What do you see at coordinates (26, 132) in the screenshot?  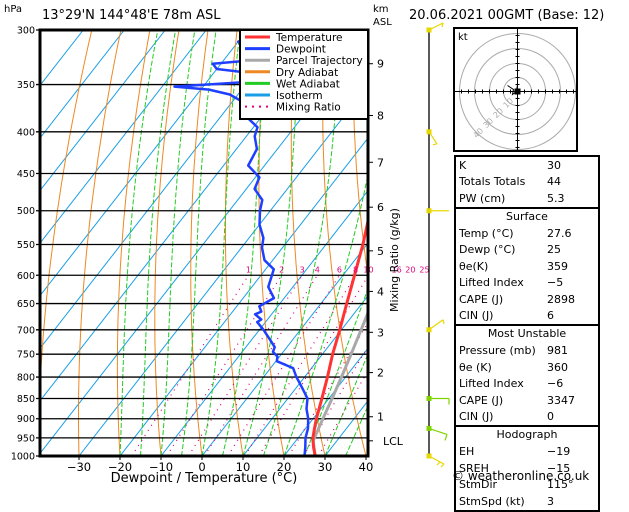 I see `pressure-tick-label: 400` at bounding box center [26, 132].